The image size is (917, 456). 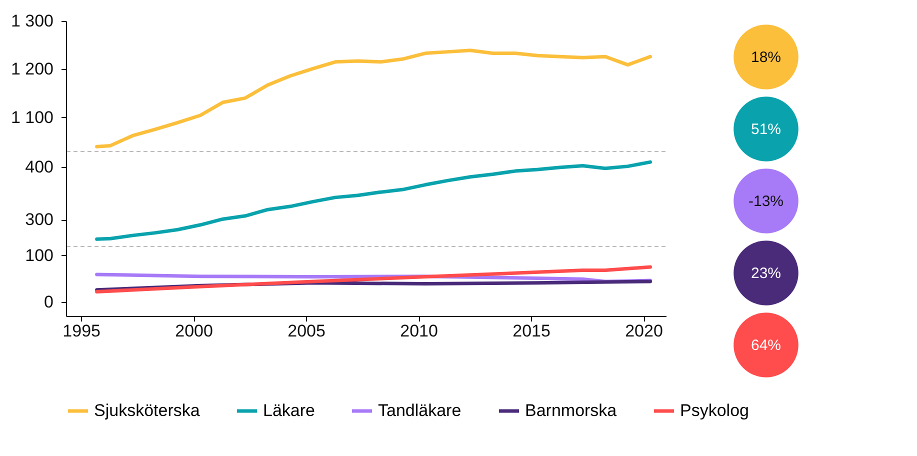 What do you see at coordinates (32, 21) in the screenshot?
I see `y-tick-label: 1 300` at bounding box center [32, 21].